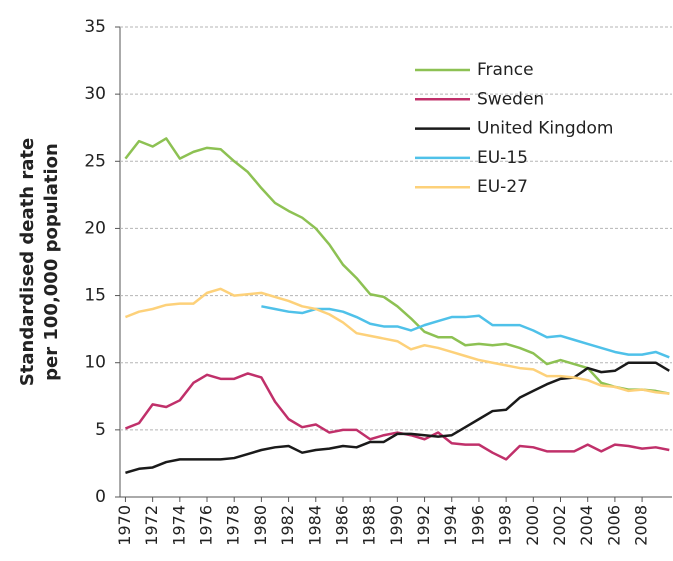  I want to click on x-tick-label: 1970, so click(124, 525).